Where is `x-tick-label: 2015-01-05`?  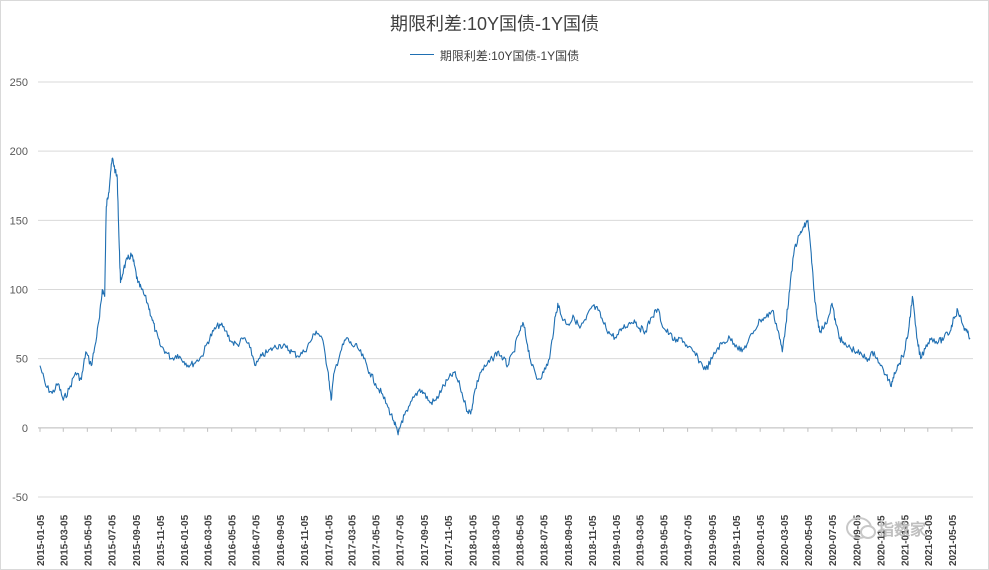
x-tick-label: 2015-01-05 is located at coordinates (41, 540).